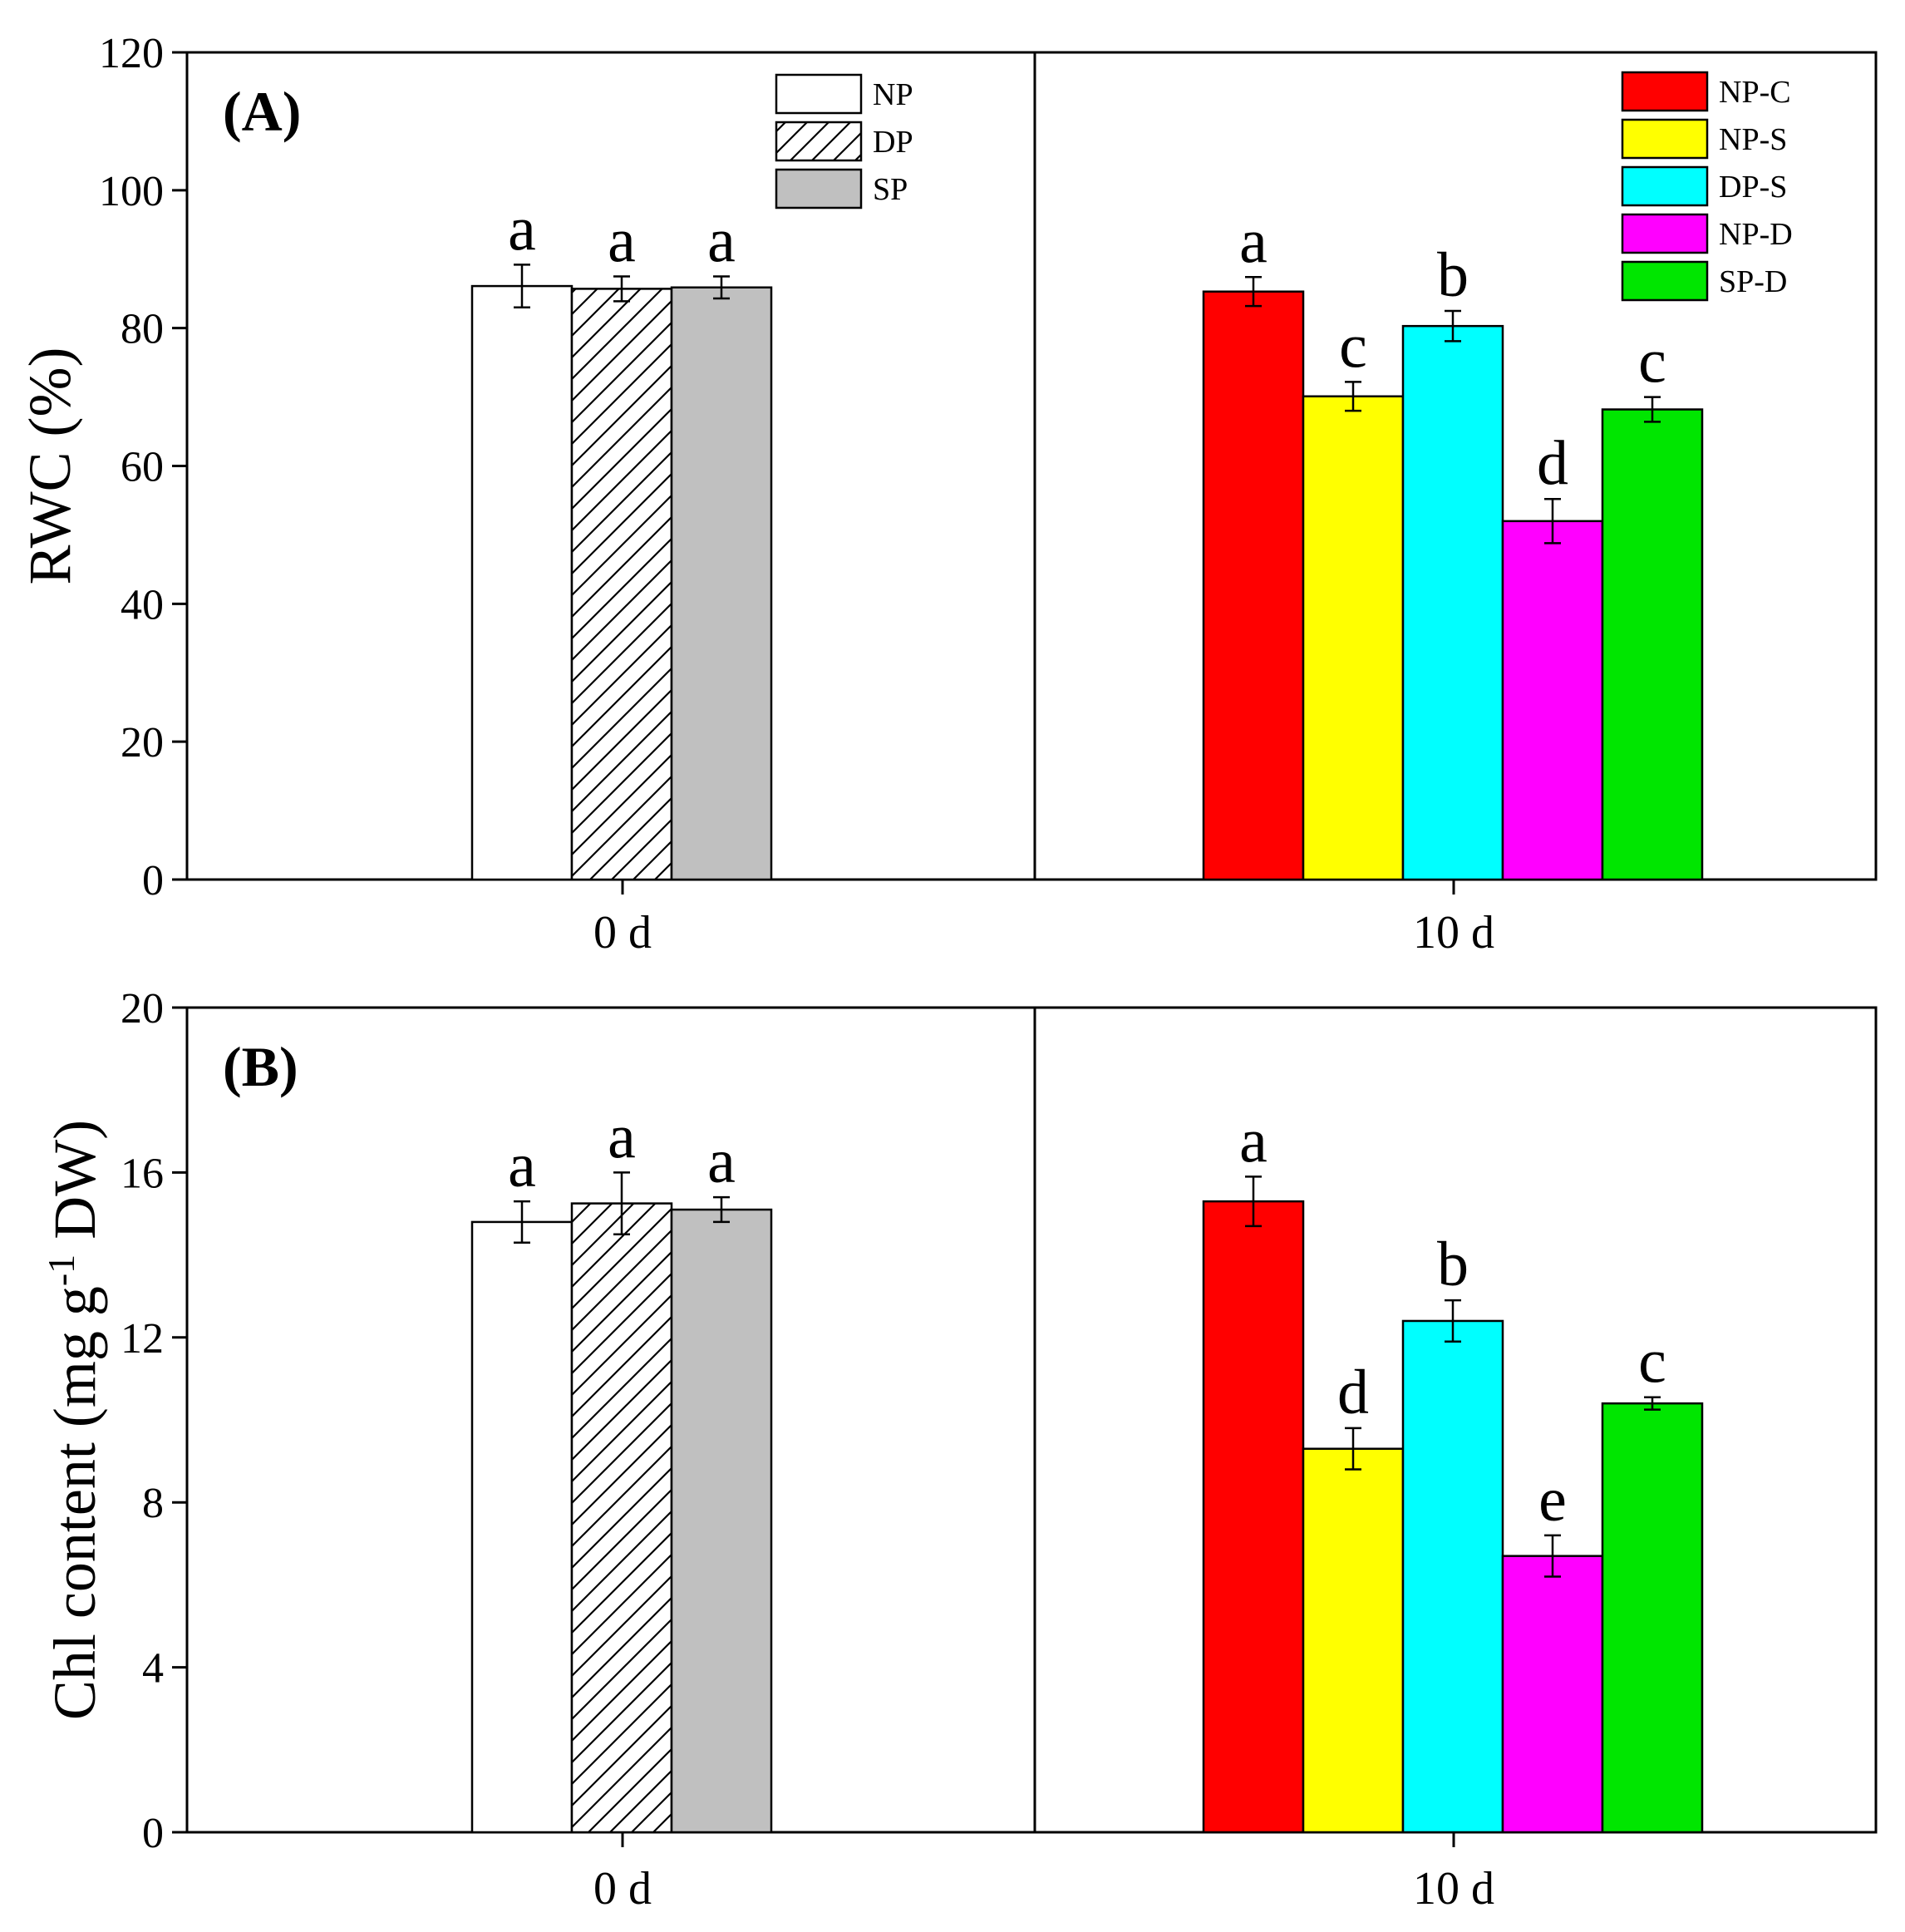 This screenshot has height=1932, width=1905. I want to click on legend-swatch-np-s, so click(1665, 139).